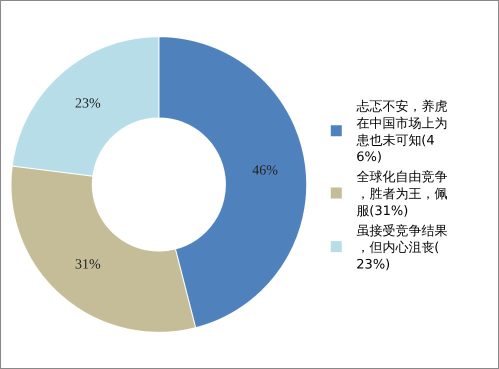  I want to click on data-label: 23%, so click(87, 104).